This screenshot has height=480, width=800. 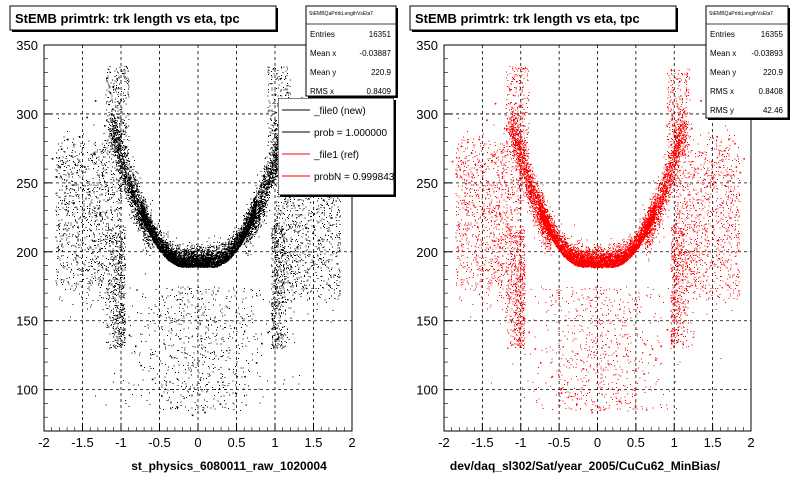 What do you see at coordinates (747, 62) in the screenshot?
I see `stats-box` at bounding box center [747, 62].